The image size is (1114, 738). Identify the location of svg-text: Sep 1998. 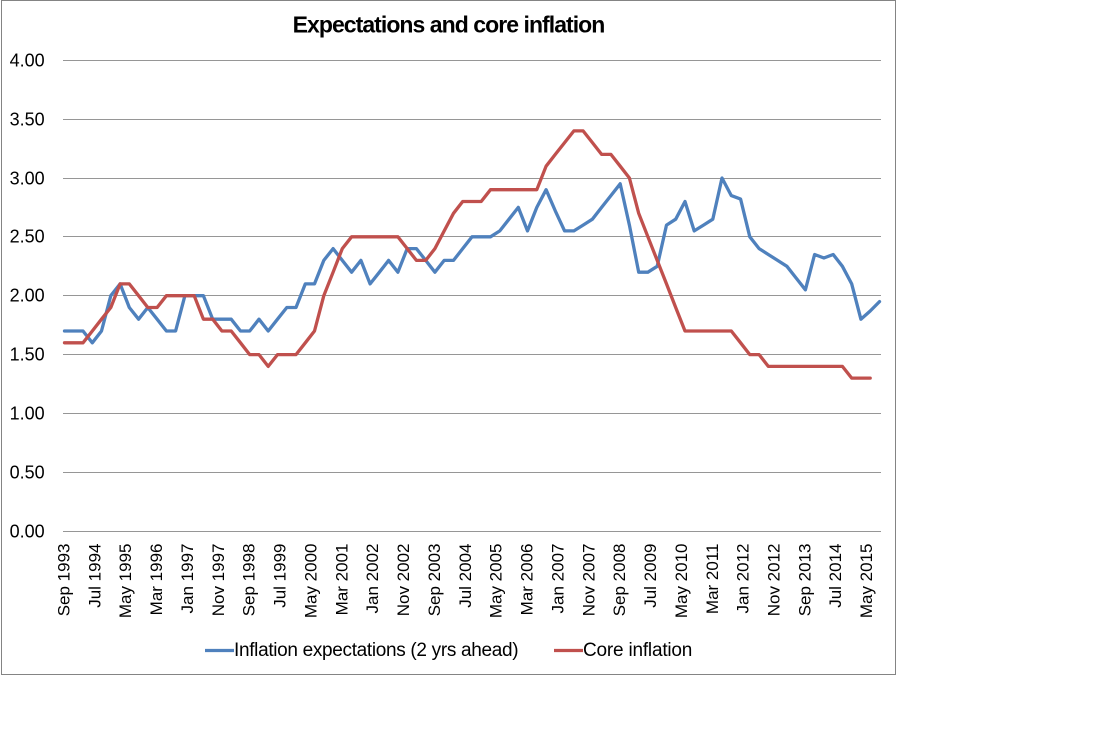
(249, 580).